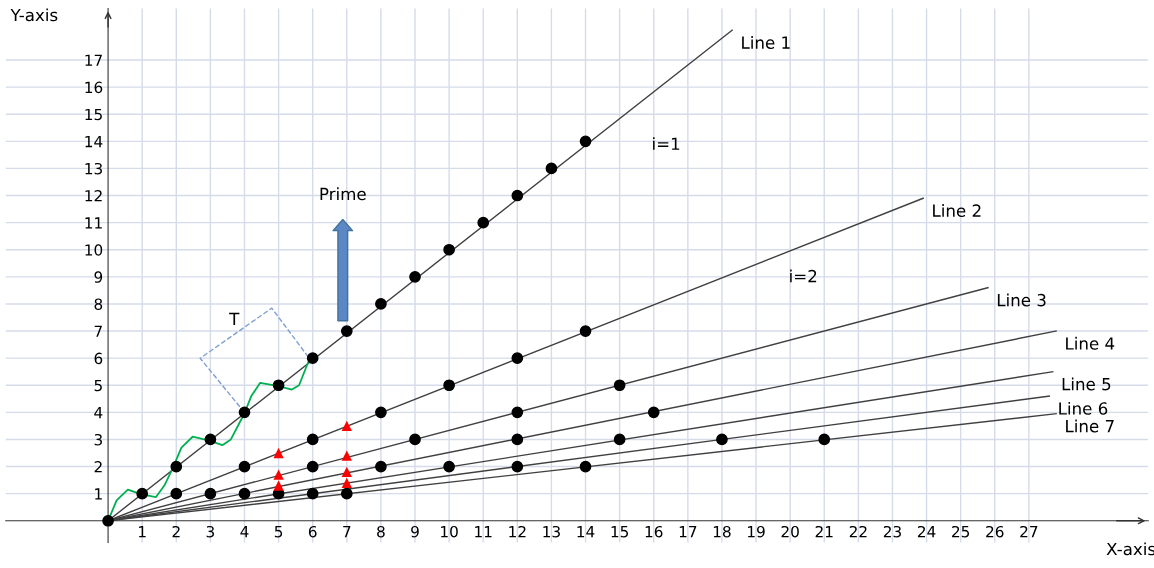 The width and height of the screenshot is (1154, 568). I want to click on x-tick-label: 13, so click(551, 531).